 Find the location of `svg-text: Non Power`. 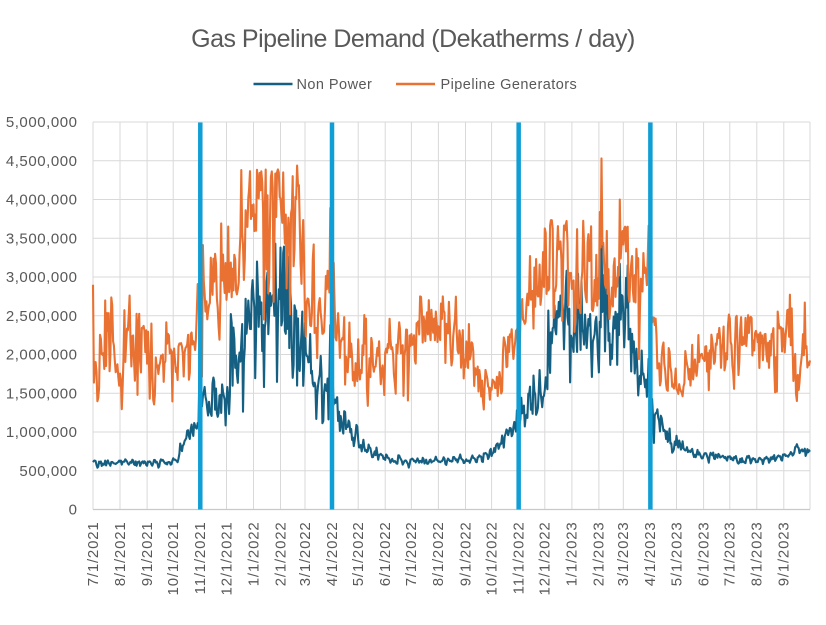

svg-text: Non Power is located at coordinates (335, 85).